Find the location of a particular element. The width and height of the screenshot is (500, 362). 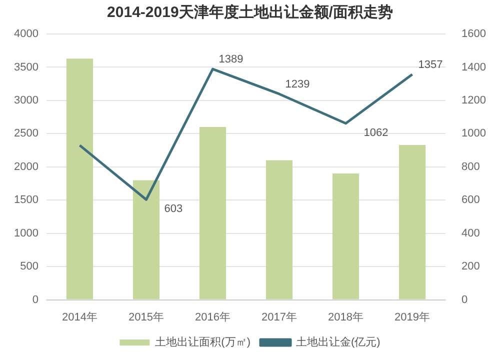

y-tick-label: 500 is located at coordinates (29, 266).